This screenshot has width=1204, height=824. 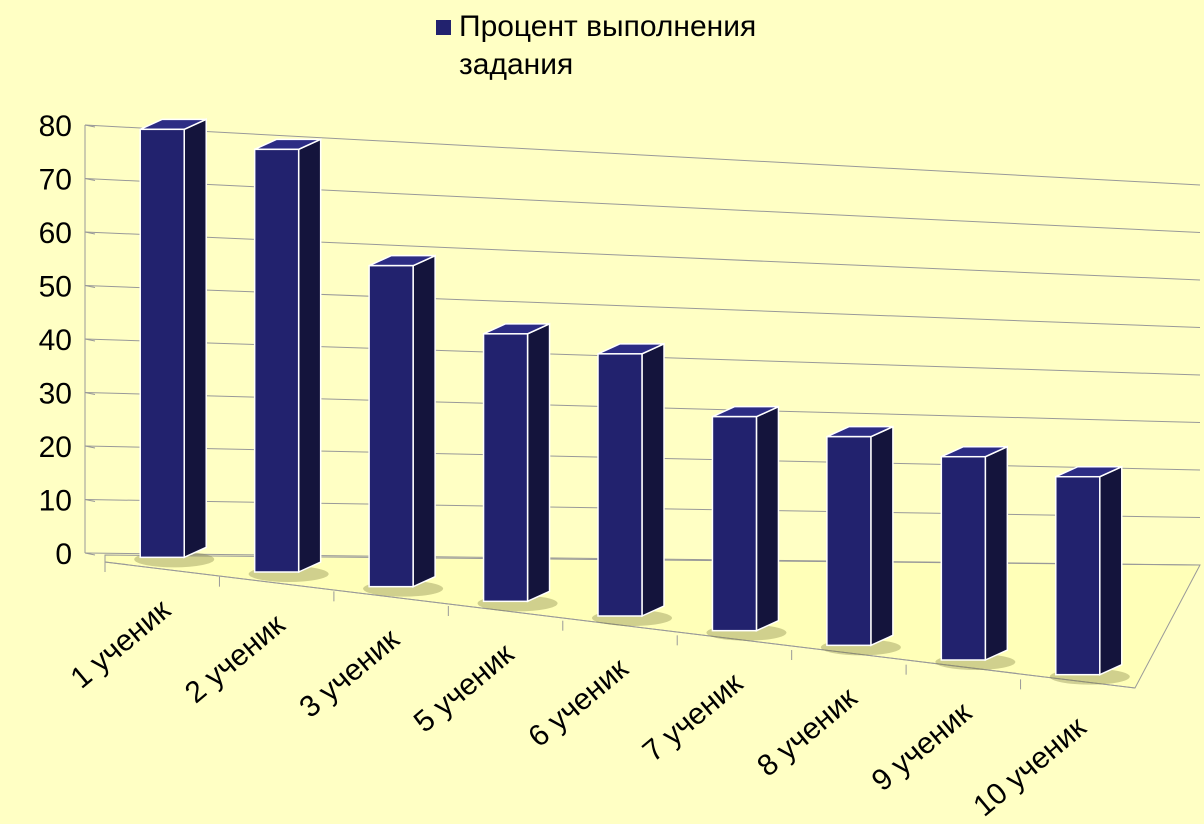 I want to click on legend-swatch, so click(x=443, y=27).